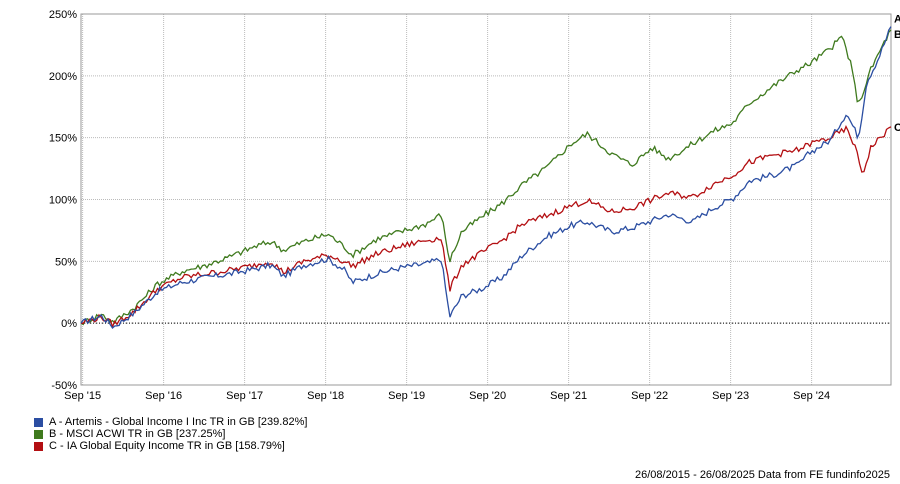  What do you see at coordinates (63, 77) in the screenshot?
I see `y-tick-label: 200%` at bounding box center [63, 77].